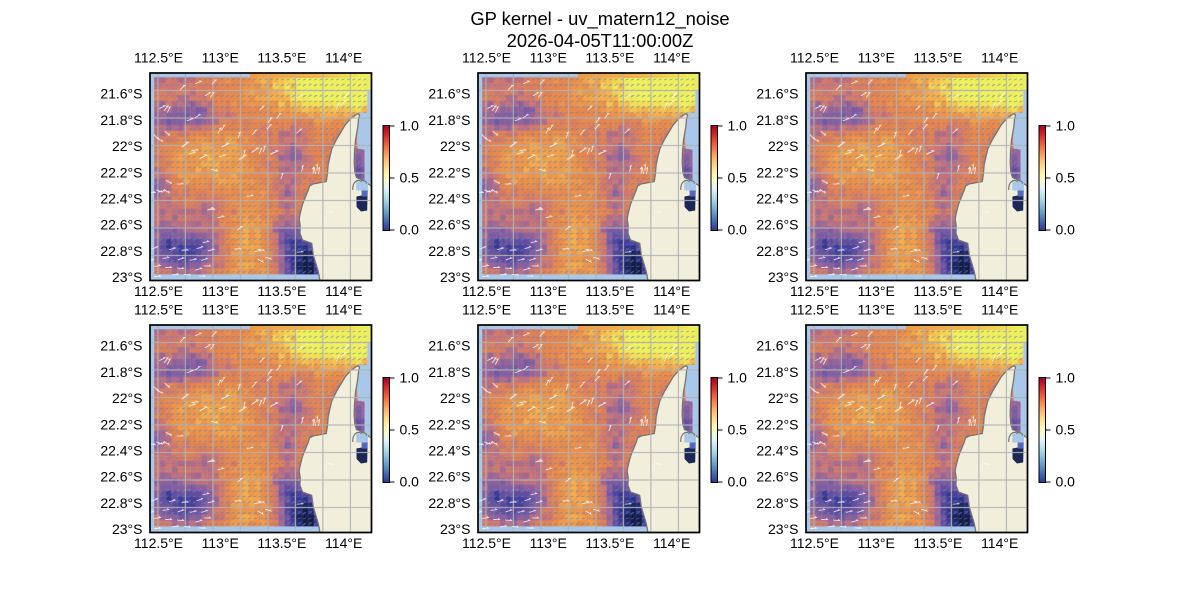 The height and width of the screenshot is (600, 1200). I want to click on svg-text: GP kernel - uv_matern12_noise, so click(599, 19).